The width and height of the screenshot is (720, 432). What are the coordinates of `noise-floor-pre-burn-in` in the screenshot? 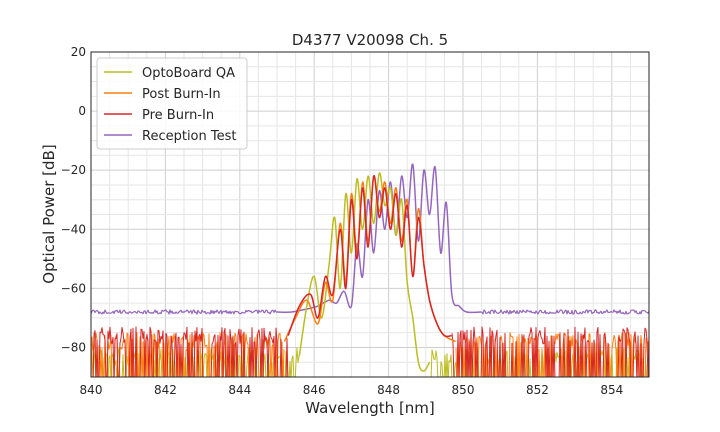 It's located at (370, 351).